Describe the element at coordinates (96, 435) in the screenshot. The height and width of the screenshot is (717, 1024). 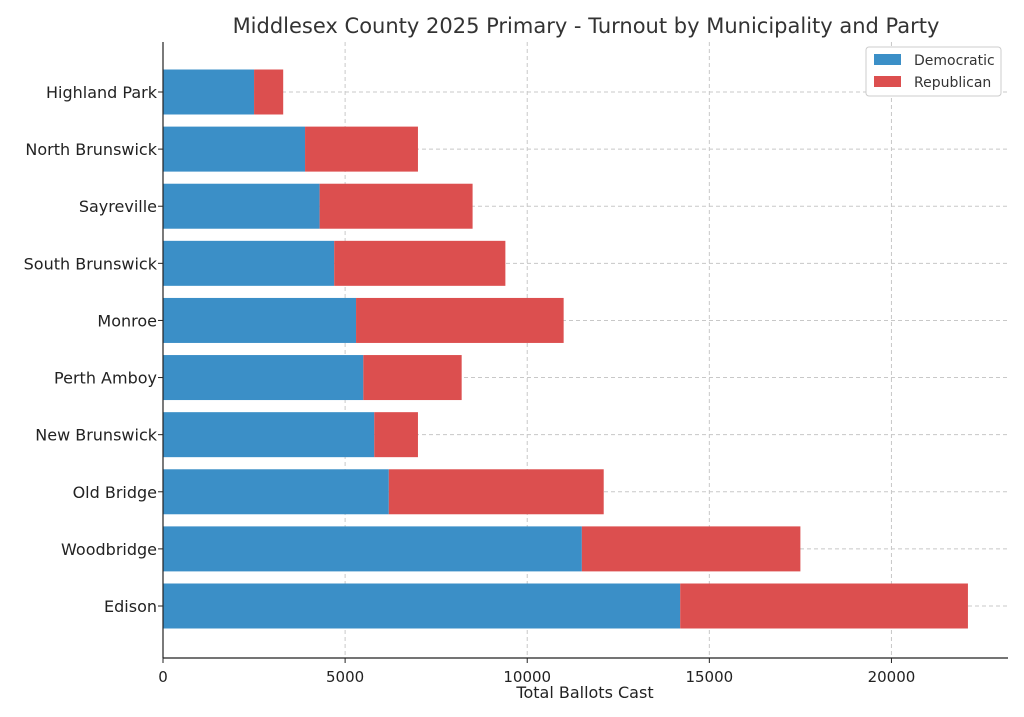
I see `category-label-new-brunswick: New Brunswick` at that location.